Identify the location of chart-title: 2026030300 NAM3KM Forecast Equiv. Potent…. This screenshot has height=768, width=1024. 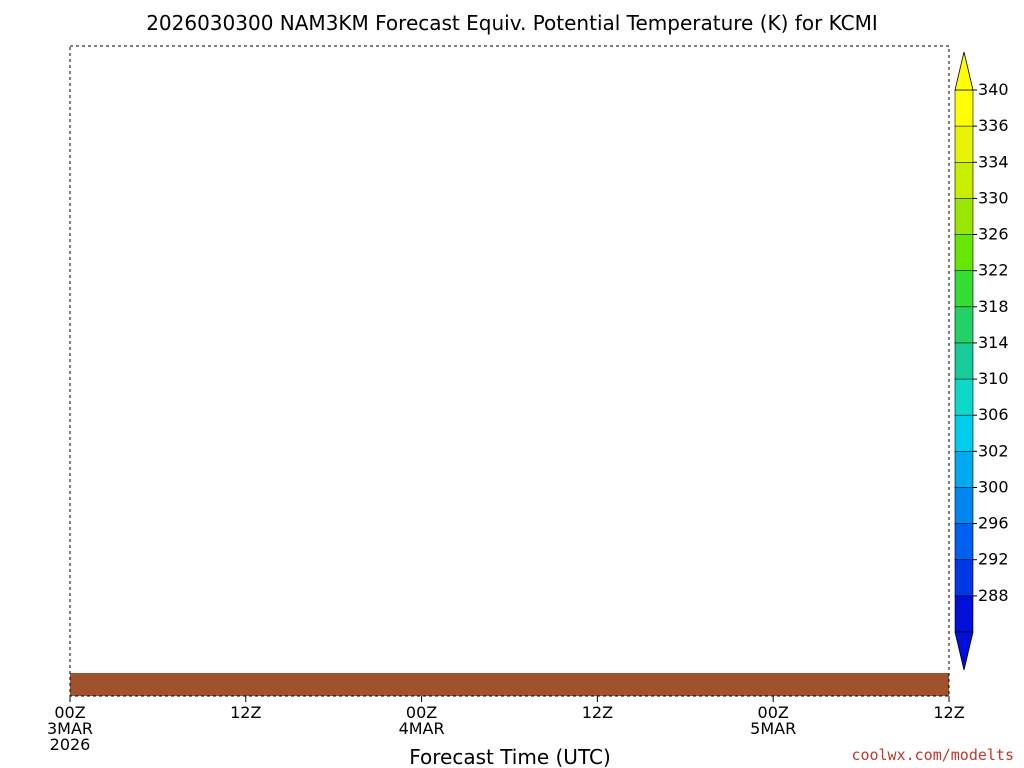
(512, 23).